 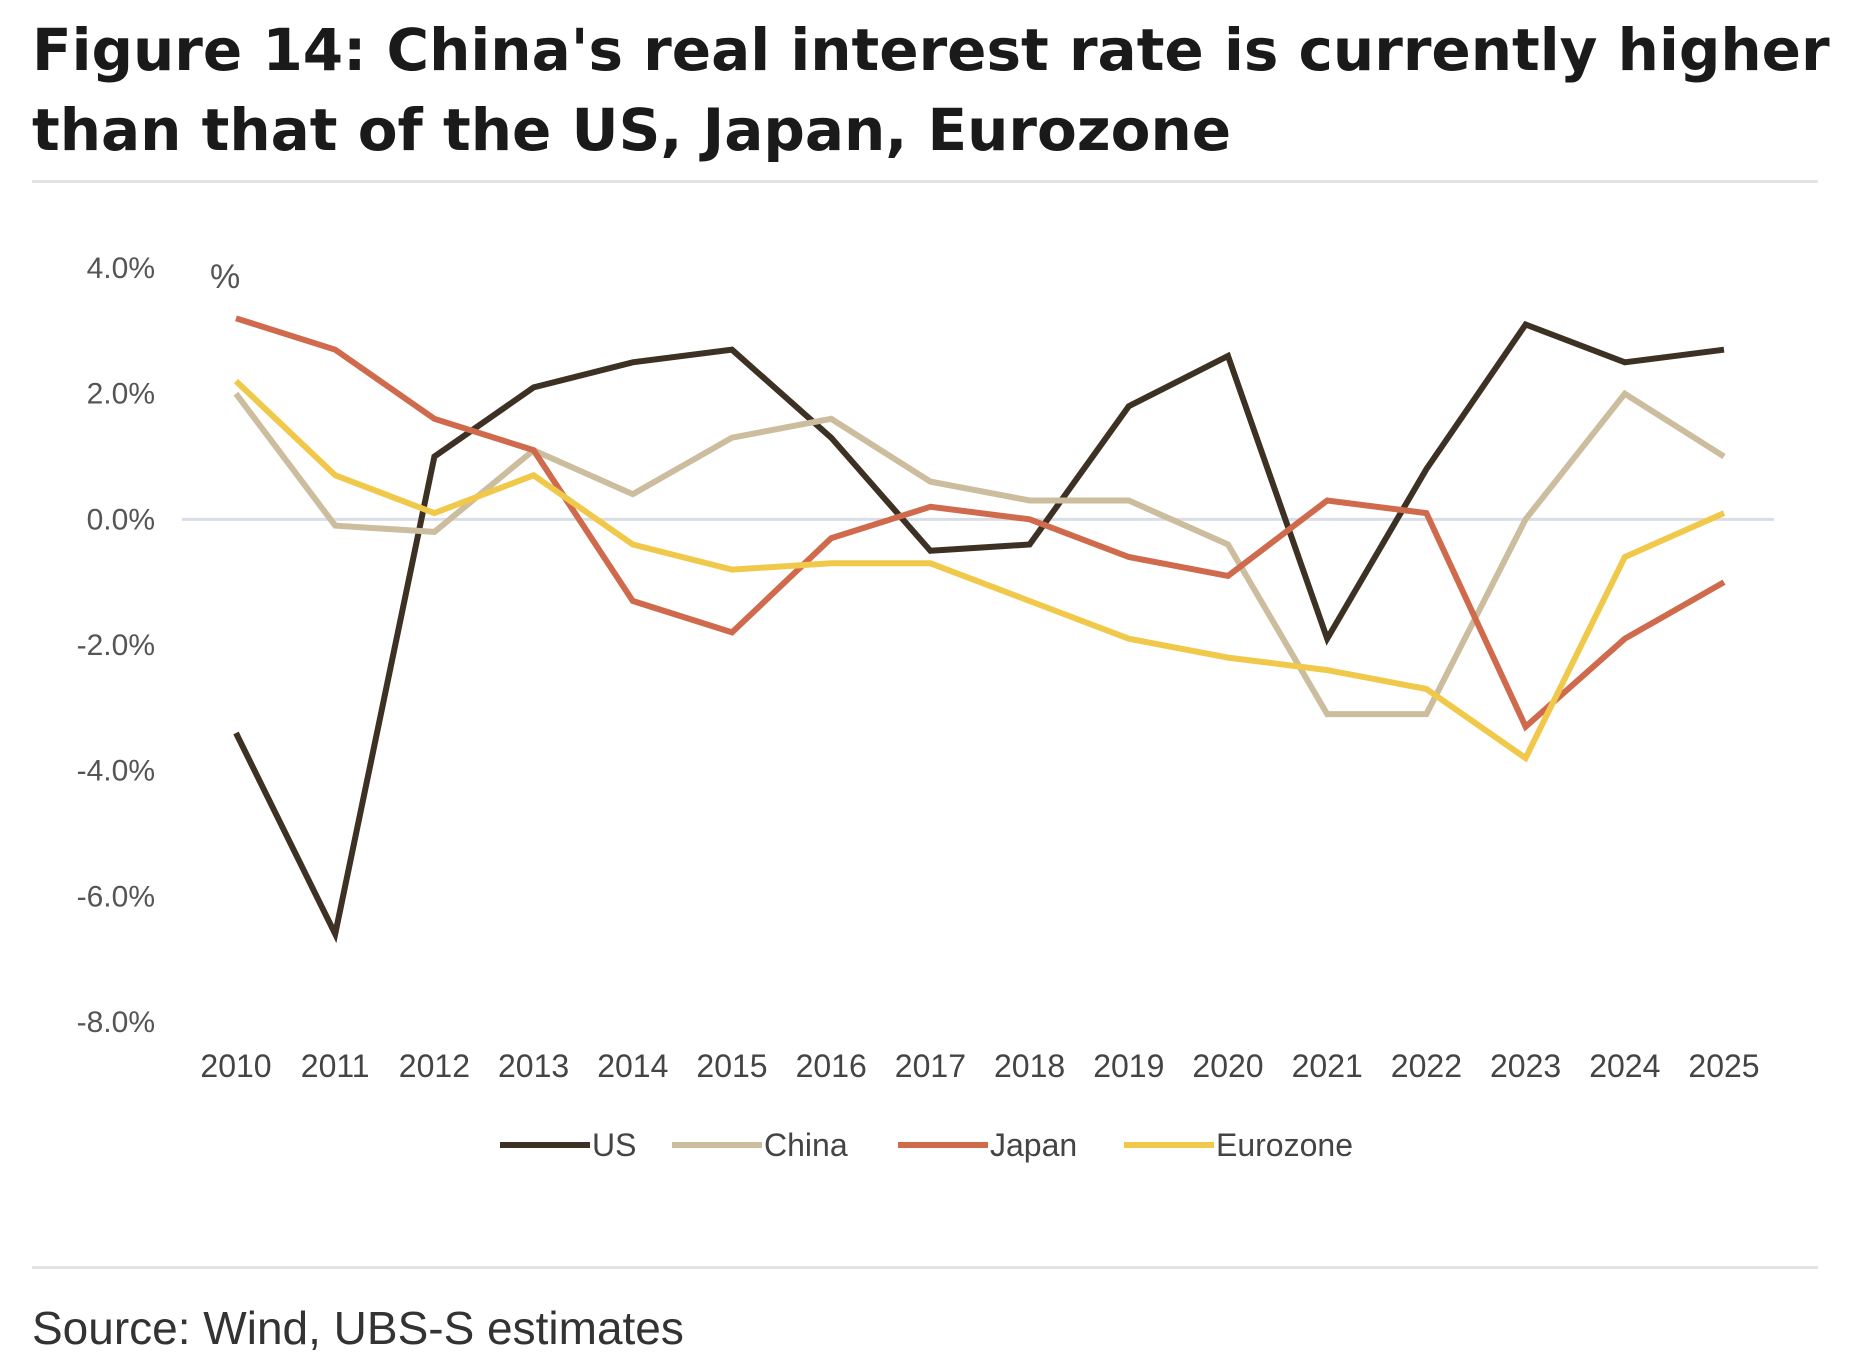 I want to click on source-note: Source: Wind, UBS-S estimates, so click(x=358, y=1328).